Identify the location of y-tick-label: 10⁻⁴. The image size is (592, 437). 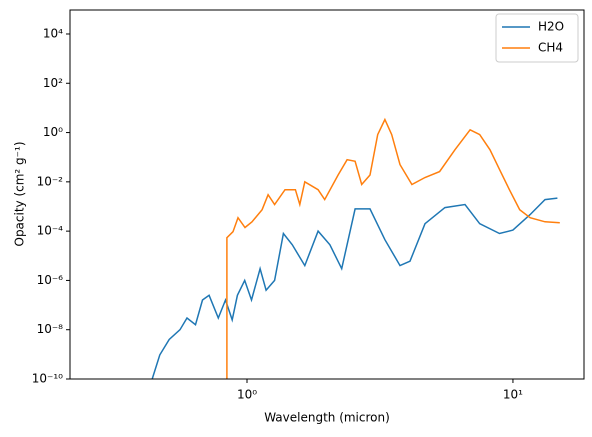
(50, 231).